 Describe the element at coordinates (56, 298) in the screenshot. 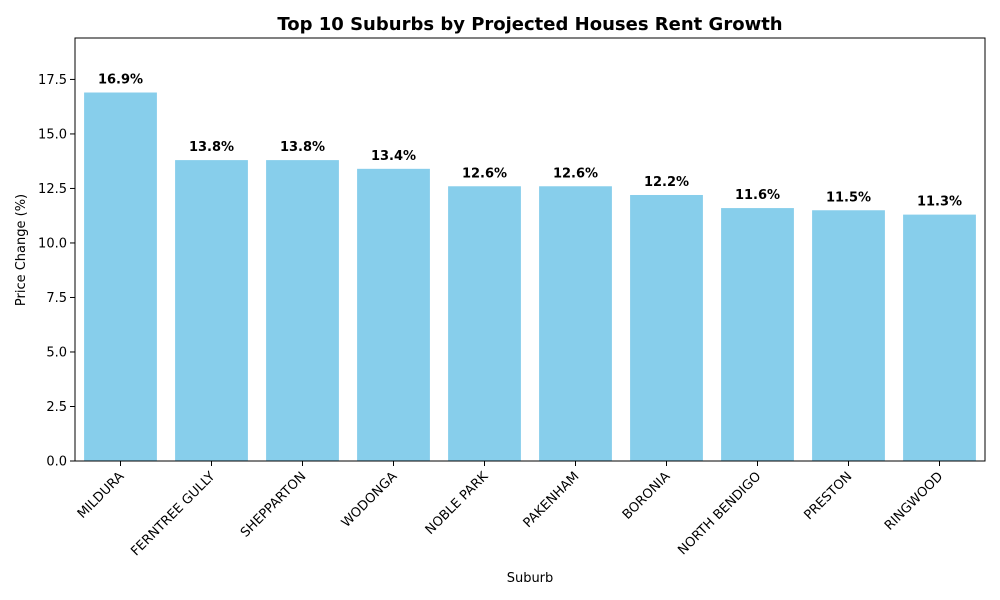

I see `y-tick-label: 7.5` at that location.